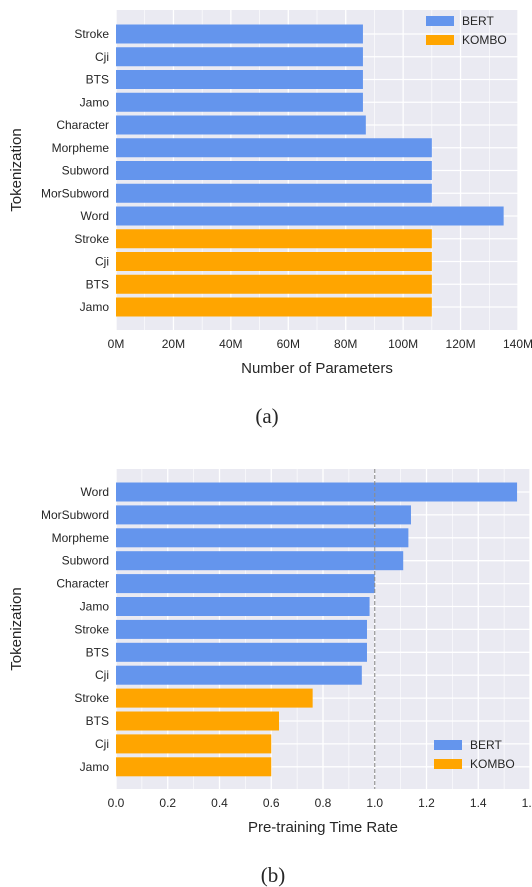 Image resolution: width=532 pixels, height=887 pixels. What do you see at coordinates (403, 344) in the screenshot?
I see `x-tick-label: 100M` at bounding box center [403, 344].